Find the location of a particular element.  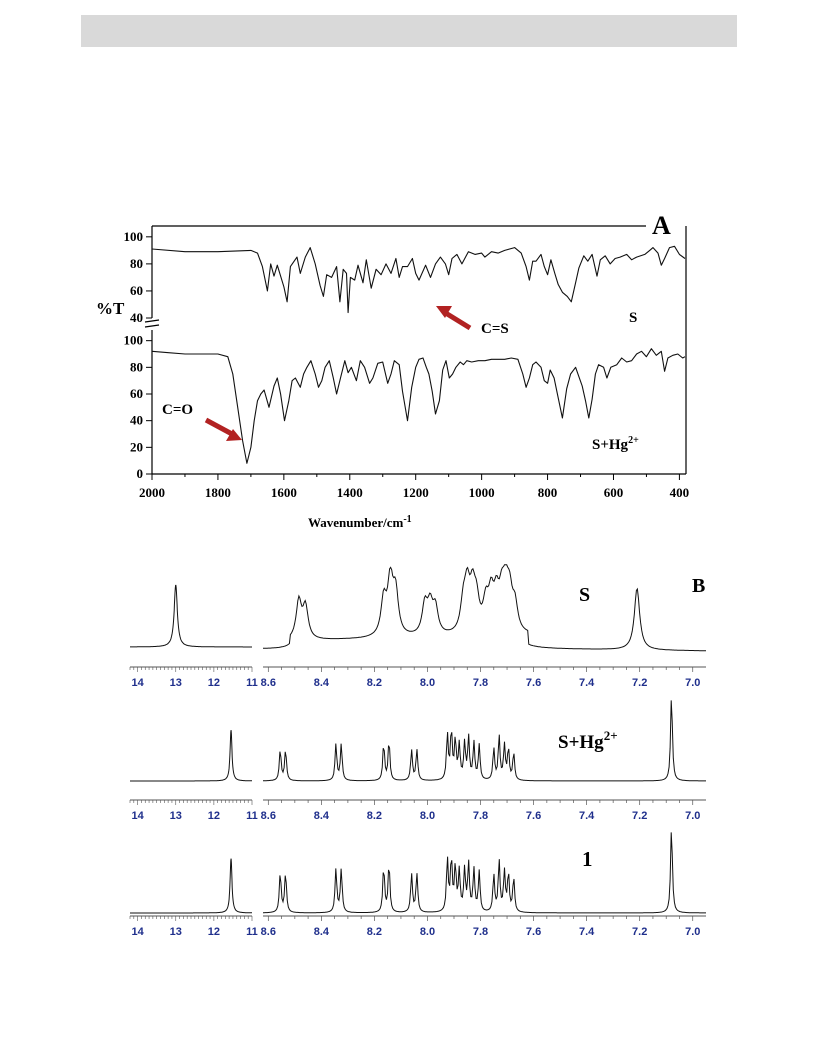

ir-x-tick-label: 1000 is located at coordinates (482, 492).